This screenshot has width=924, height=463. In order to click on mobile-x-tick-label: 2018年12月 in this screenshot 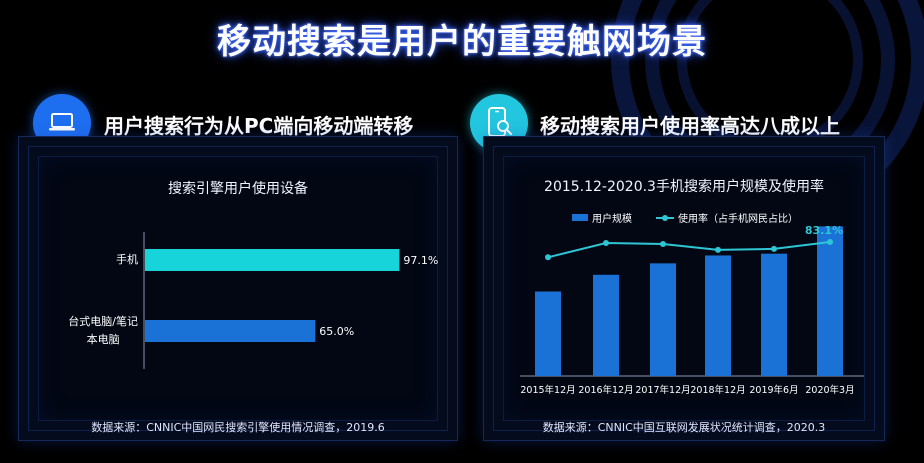, I will do `click(717, 390)`.